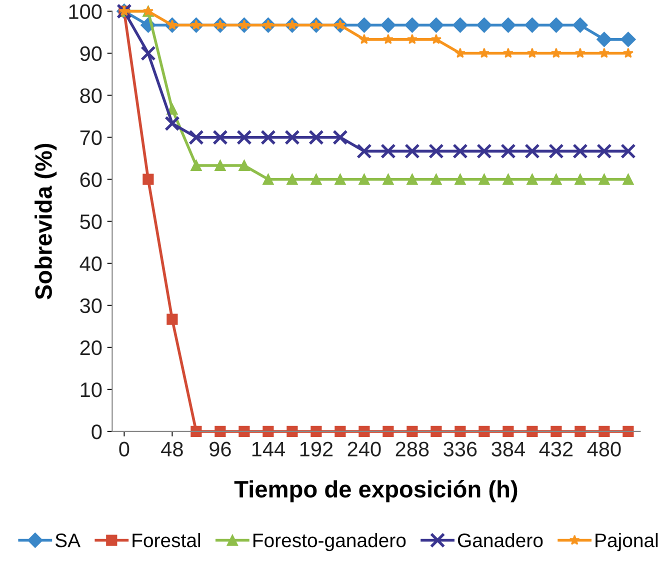 Image resolution: width=660 pixels, height=564 pixels. Describe the element at coordinates (376, 491) in the screenshot. I see `x-axis-title: Tiempo de exposición (h)` at that location.